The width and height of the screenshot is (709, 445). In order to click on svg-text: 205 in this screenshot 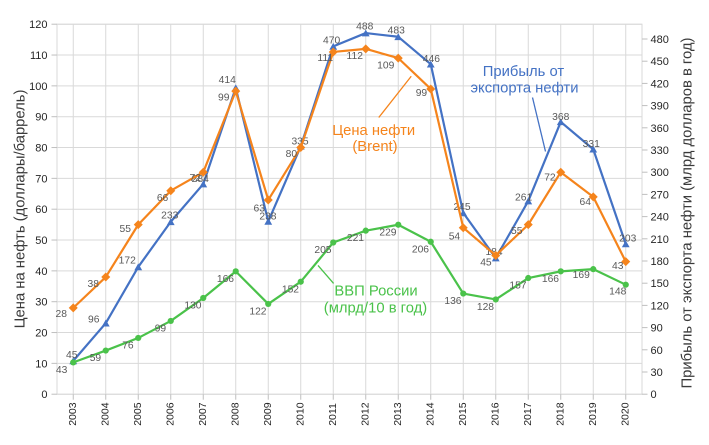, I will do `click(322, 250)`.